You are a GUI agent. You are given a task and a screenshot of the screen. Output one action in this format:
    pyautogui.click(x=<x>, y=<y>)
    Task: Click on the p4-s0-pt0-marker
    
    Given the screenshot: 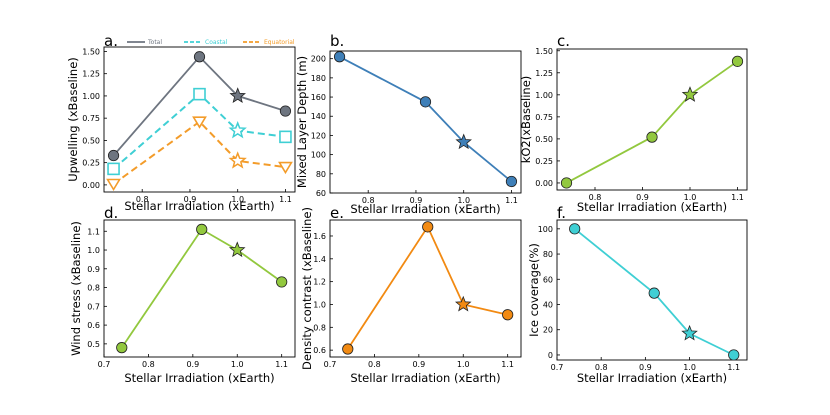 What is the action you would take?
    pyautogui.click(x=348, y=349)
    